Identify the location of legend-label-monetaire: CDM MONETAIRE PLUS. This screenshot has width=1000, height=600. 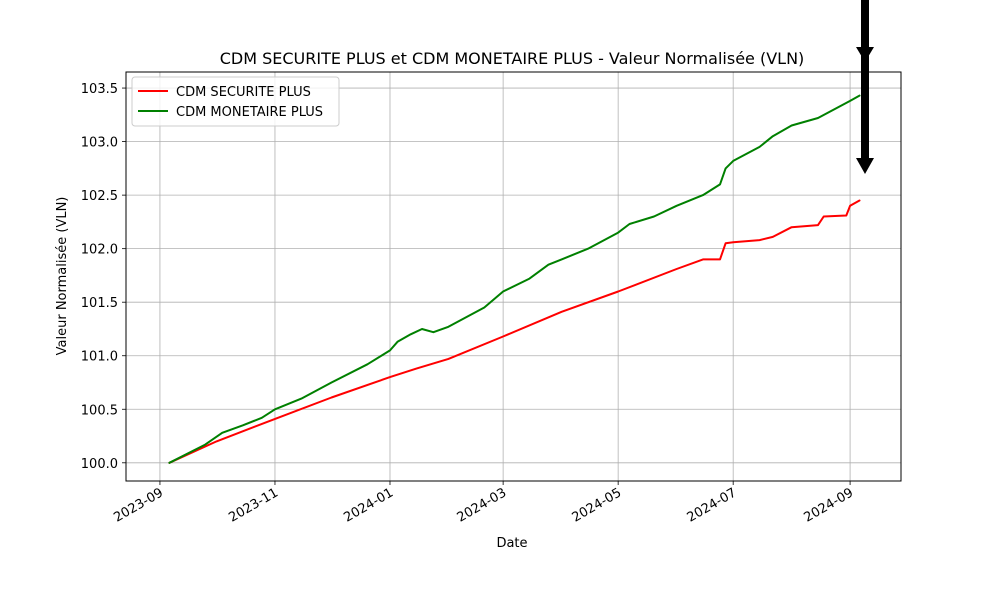
(249, 112).